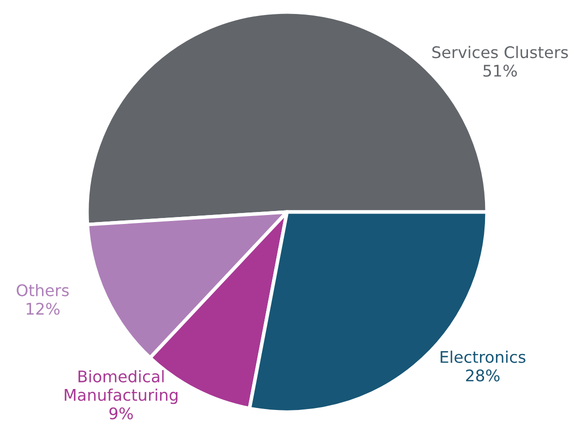  What do you see at coordinates (121, 387) in the screenshot?
I see `slice-label: Biomedical Manufacturing` at bounding box center [121, 387].